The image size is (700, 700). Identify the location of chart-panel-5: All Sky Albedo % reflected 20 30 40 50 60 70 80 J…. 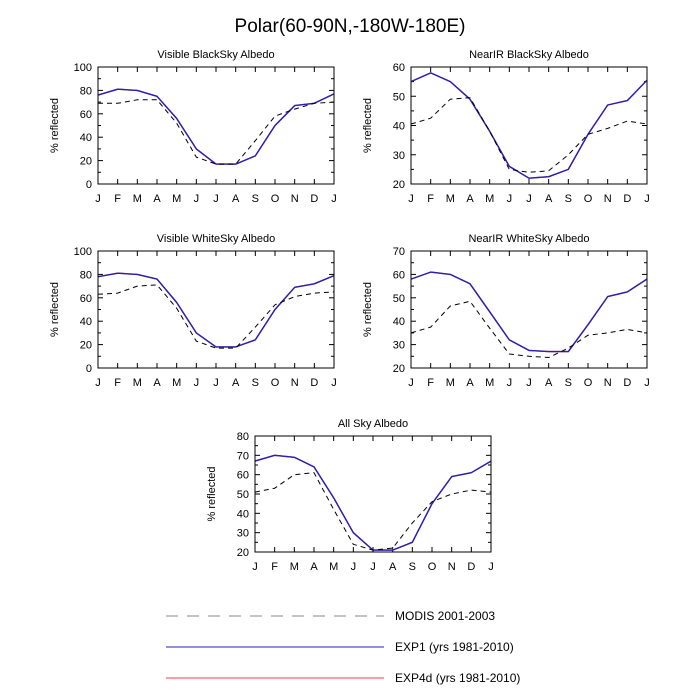
(350, 495).